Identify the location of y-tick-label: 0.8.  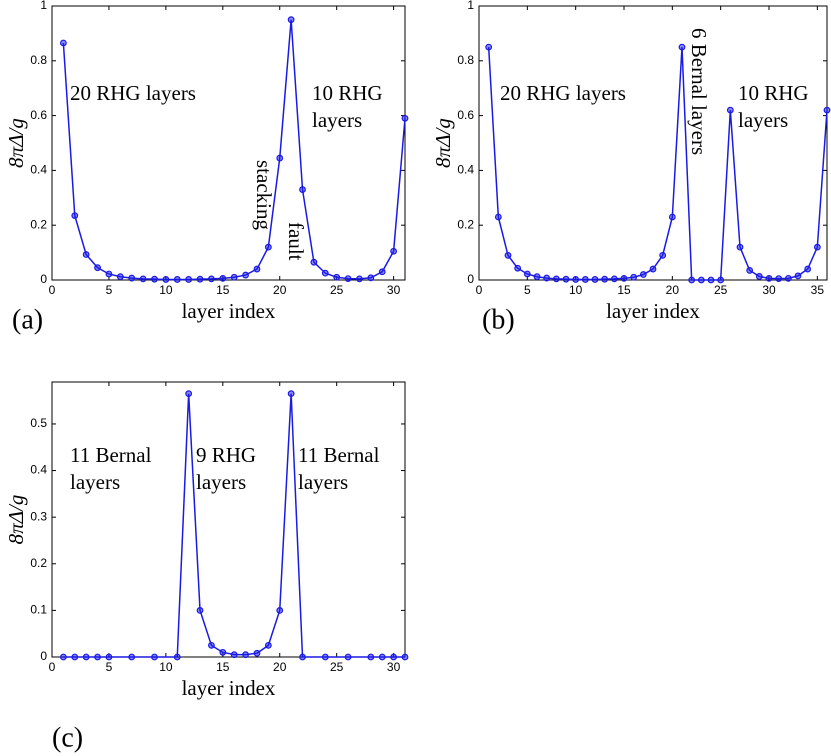
(38, 60).